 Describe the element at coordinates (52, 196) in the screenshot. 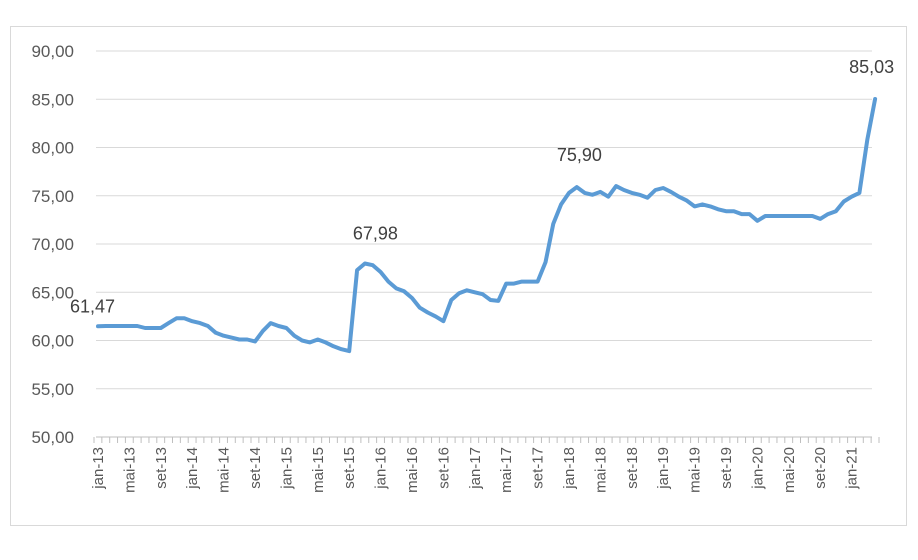

I see `y-tick-label: 75,00` at that location.